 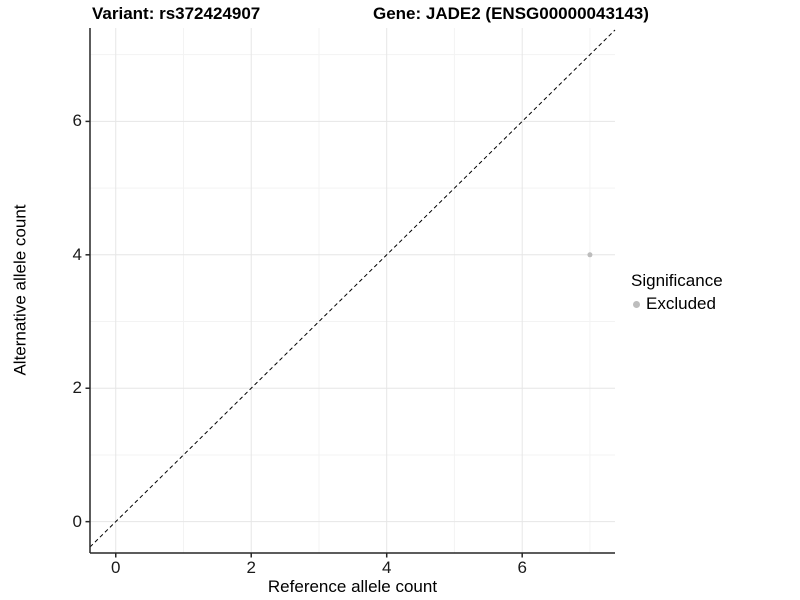 I want to click on plot-title-gene: Gene: JADE2 (ENSG00000043143), so click(x=511, y=13).